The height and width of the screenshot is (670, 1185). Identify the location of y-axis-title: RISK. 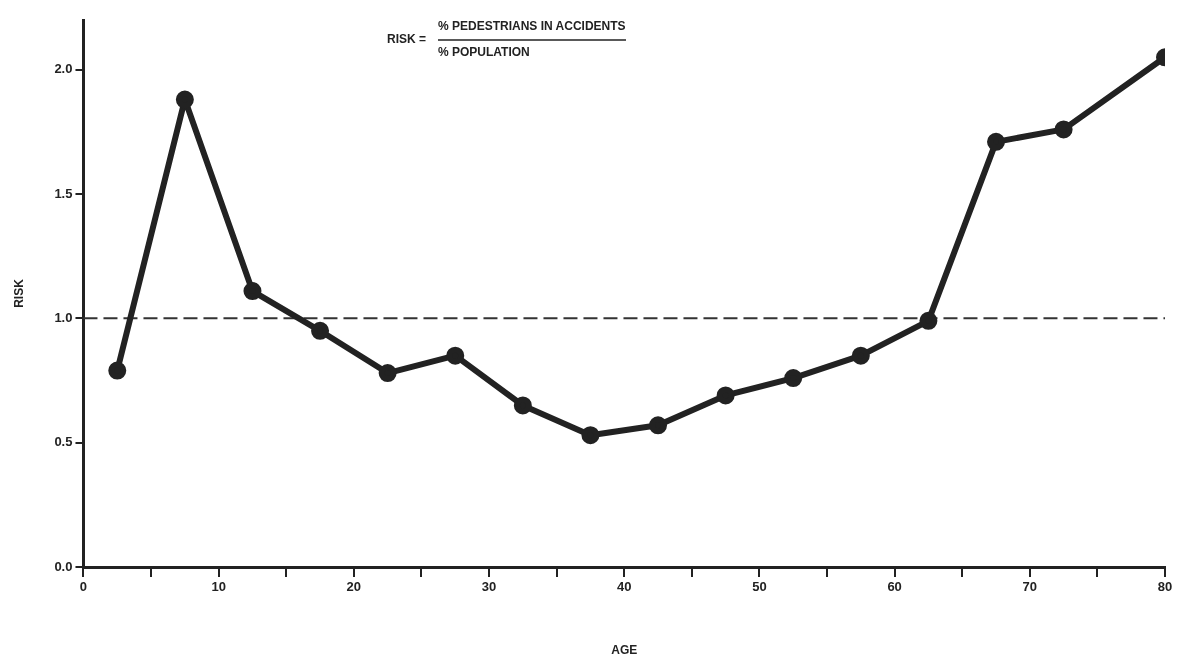
(18, 293).